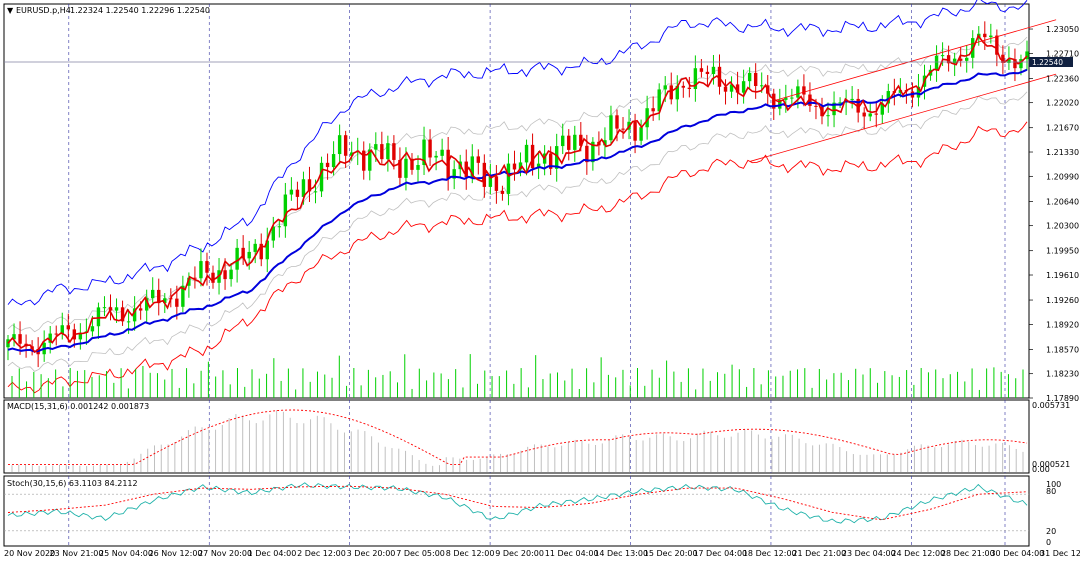  I want to click on time-tick-label: 23 Dec 04:00, so click(869, 553).